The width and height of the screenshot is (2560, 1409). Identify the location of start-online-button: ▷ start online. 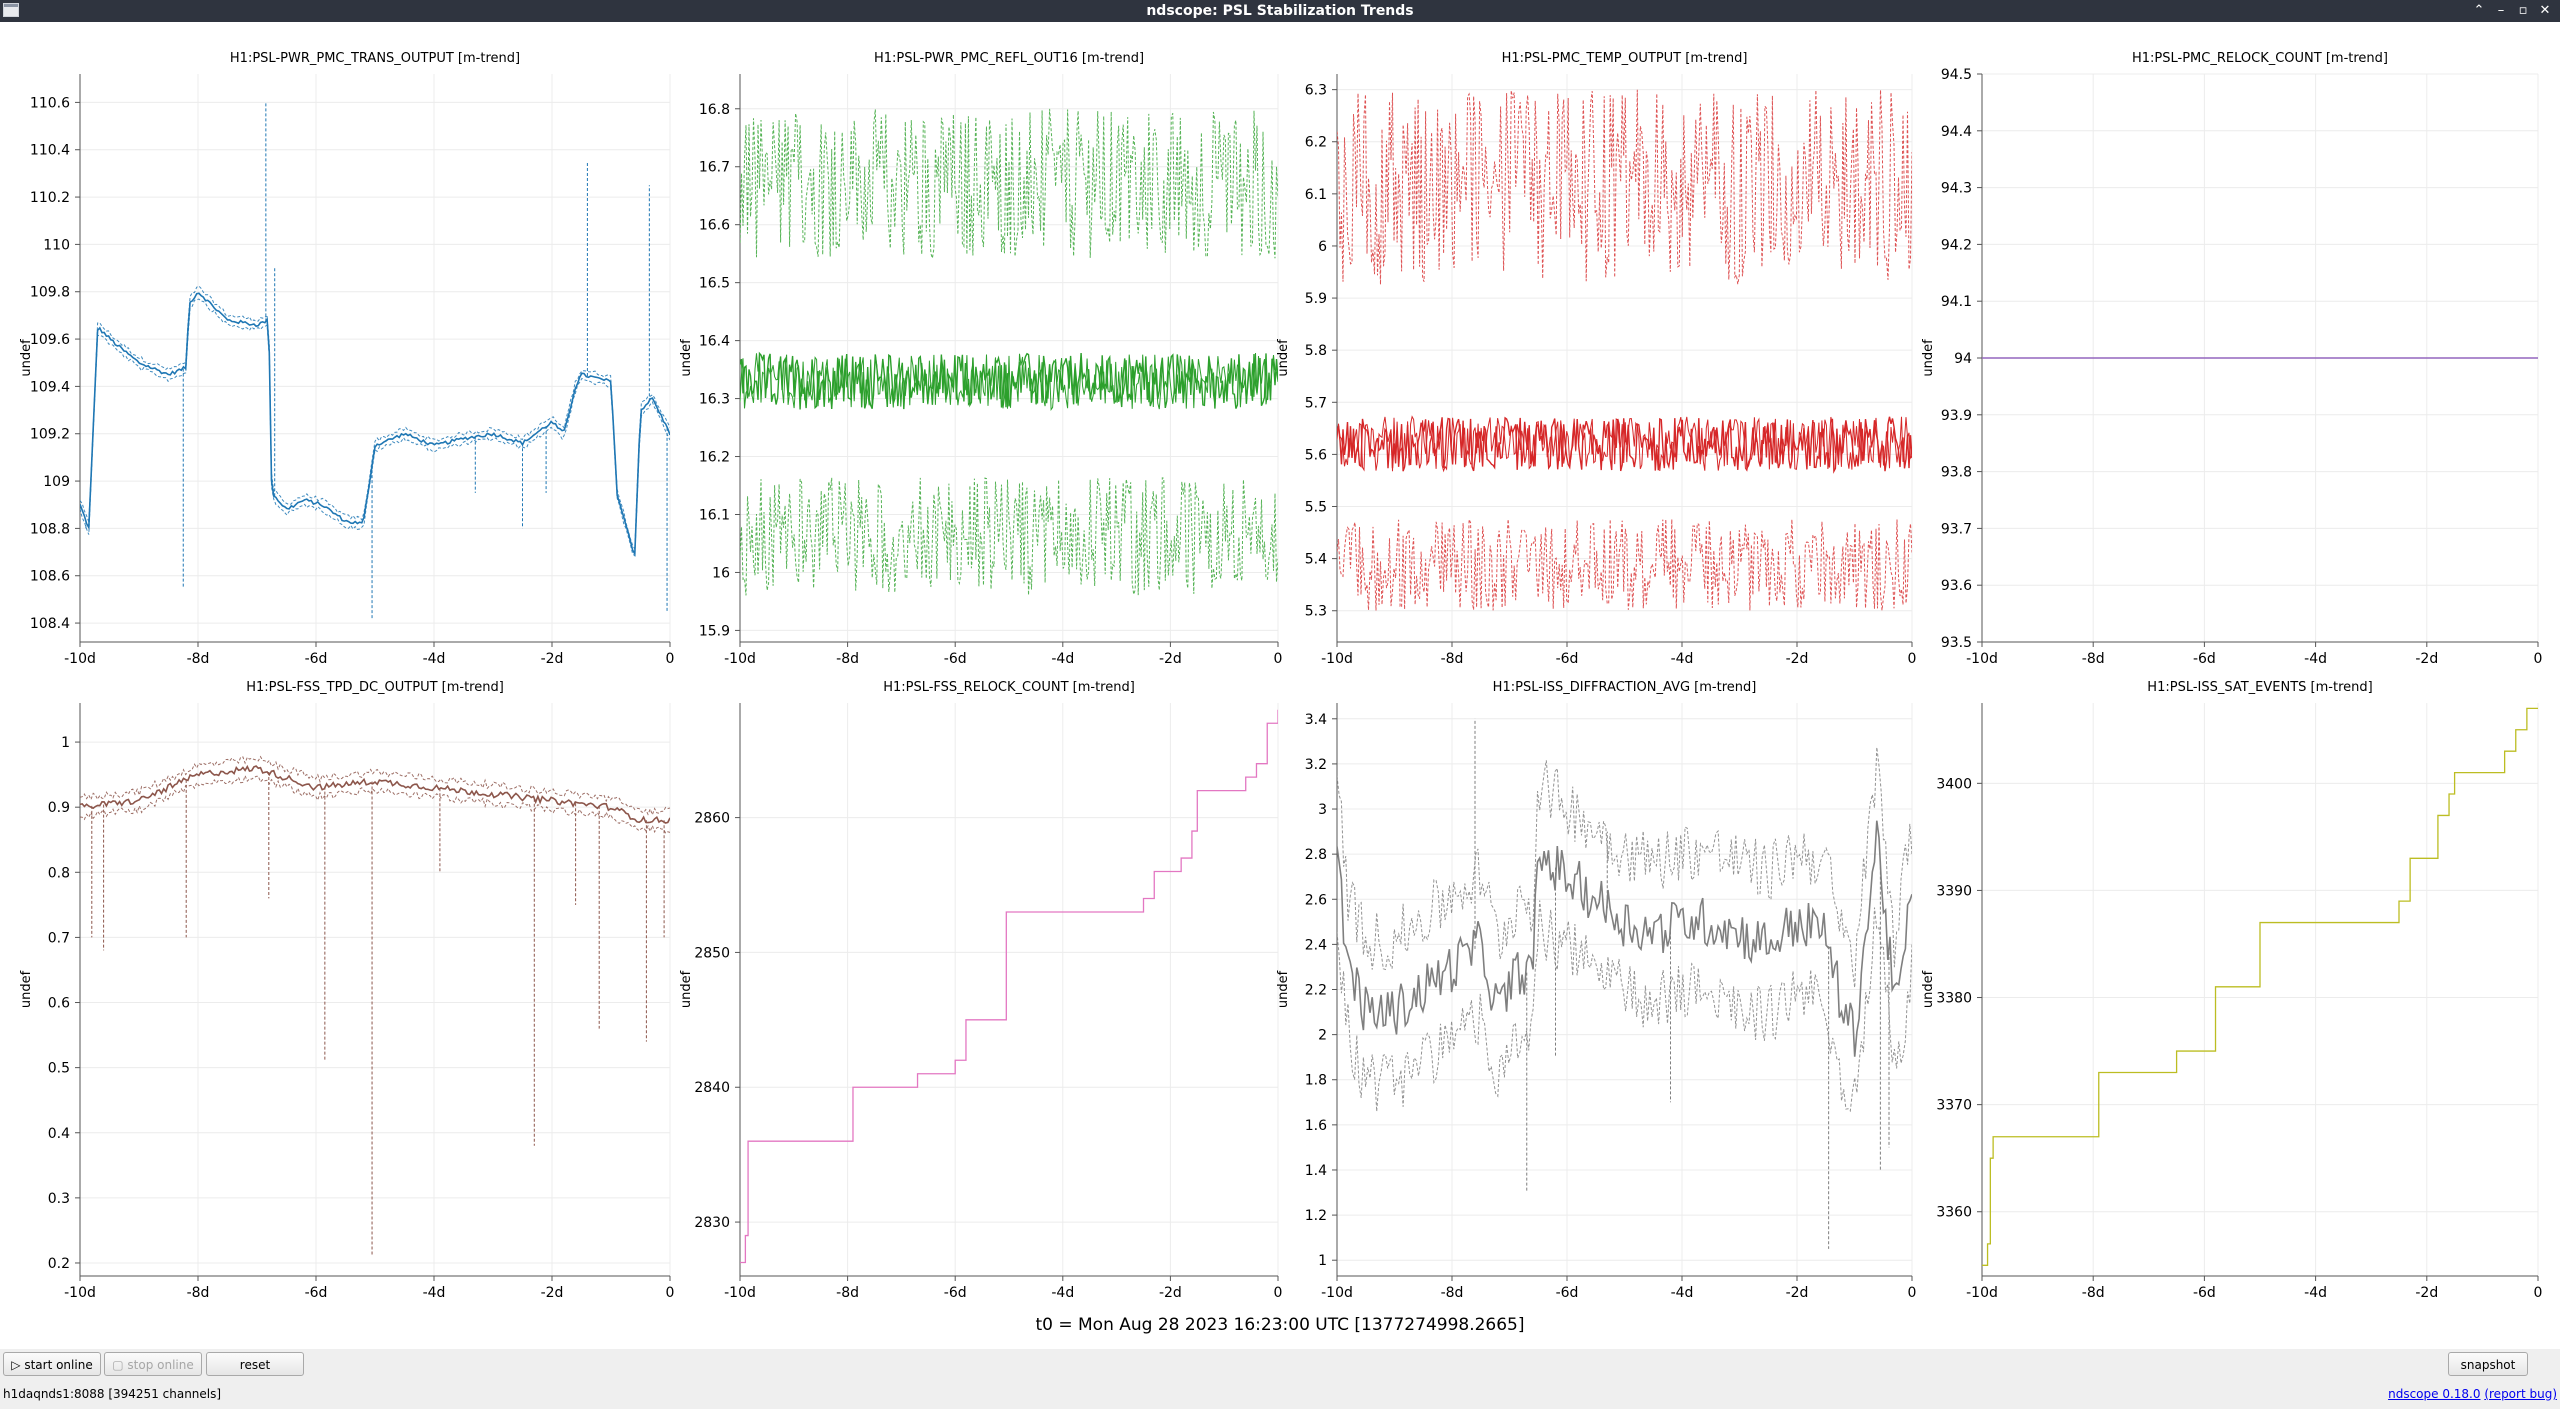
(52, 1364).